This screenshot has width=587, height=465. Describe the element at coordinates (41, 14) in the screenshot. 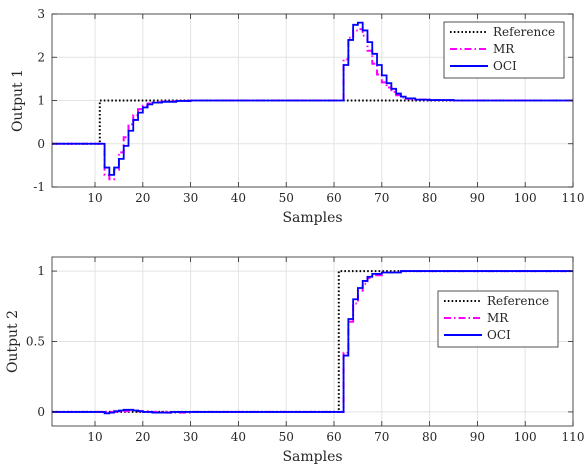

I see `y-tick-label: 3` at that location.